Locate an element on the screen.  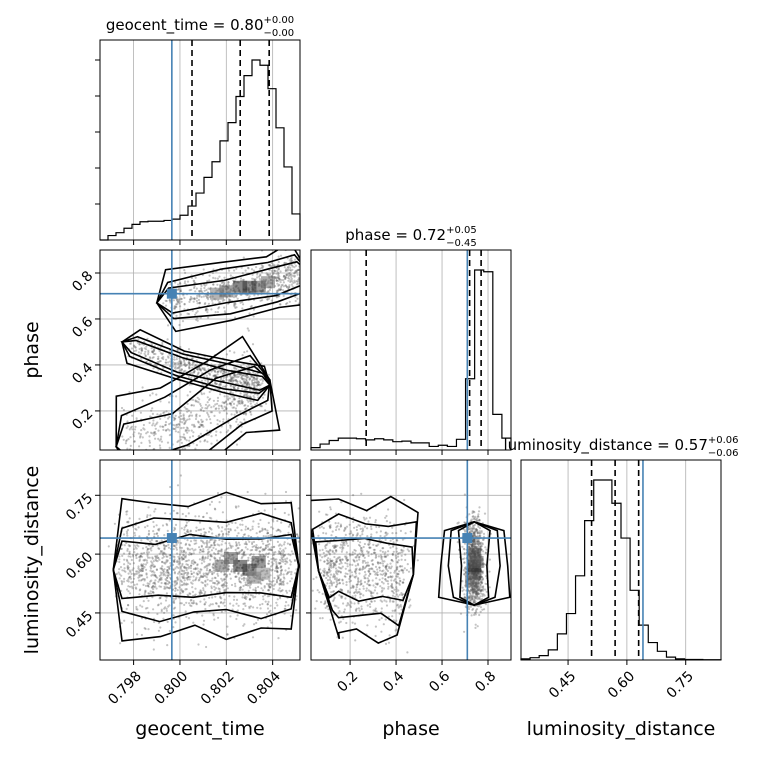
panel-title: geocent_time = 0.80+0.00 is located at coordinates (200, 25).